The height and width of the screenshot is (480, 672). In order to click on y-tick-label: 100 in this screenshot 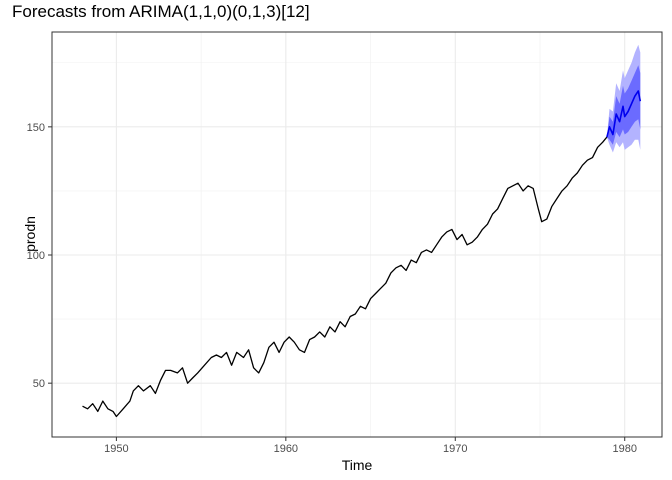, I will do `click(36, 256)`.